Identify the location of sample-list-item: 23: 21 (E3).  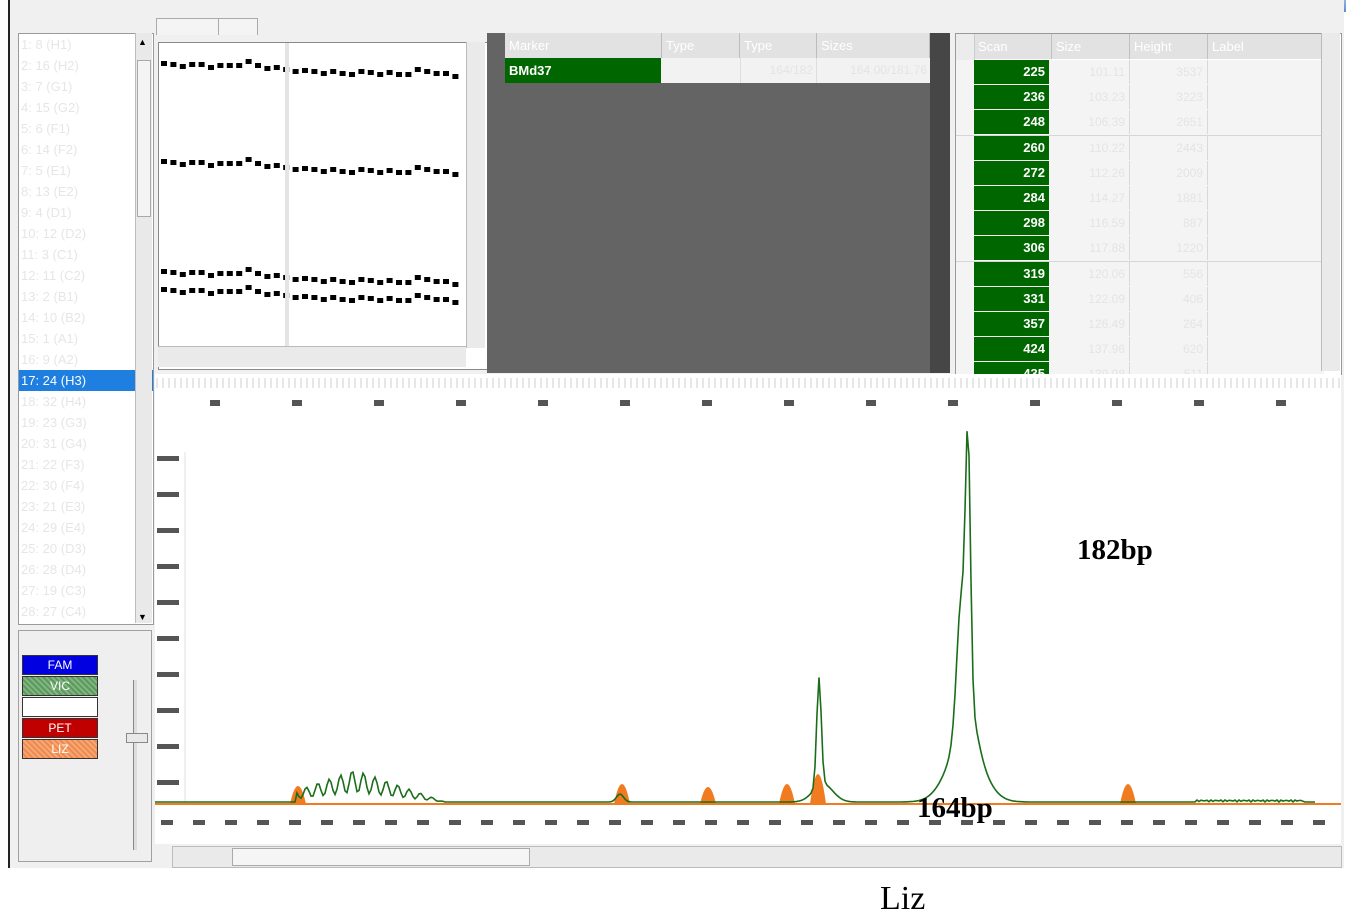
(53, 506).